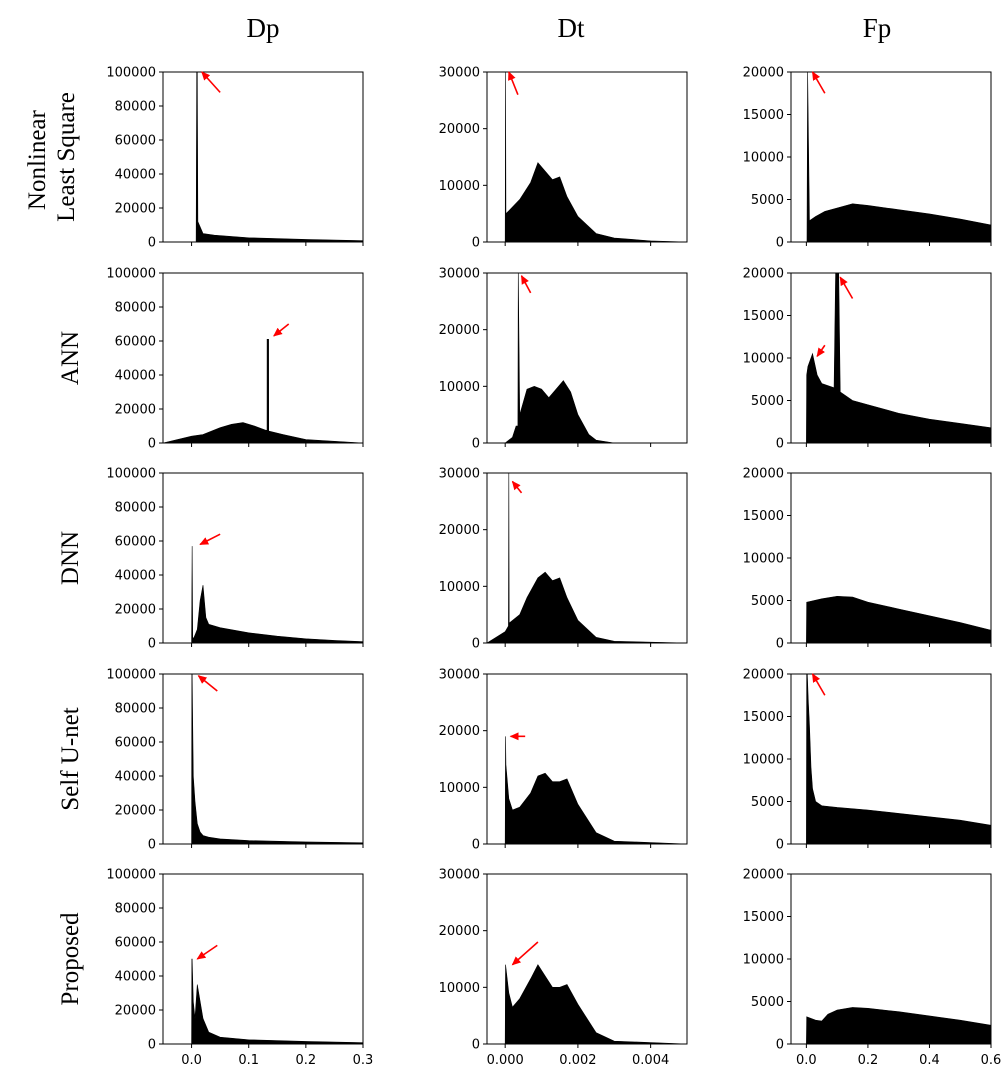 Image resolution: width=1004 pixels, height=1080 pixels. I want to click on panel-dnn-dp: 0 20000 40000 60000 80000 100000, so click(235, 559).